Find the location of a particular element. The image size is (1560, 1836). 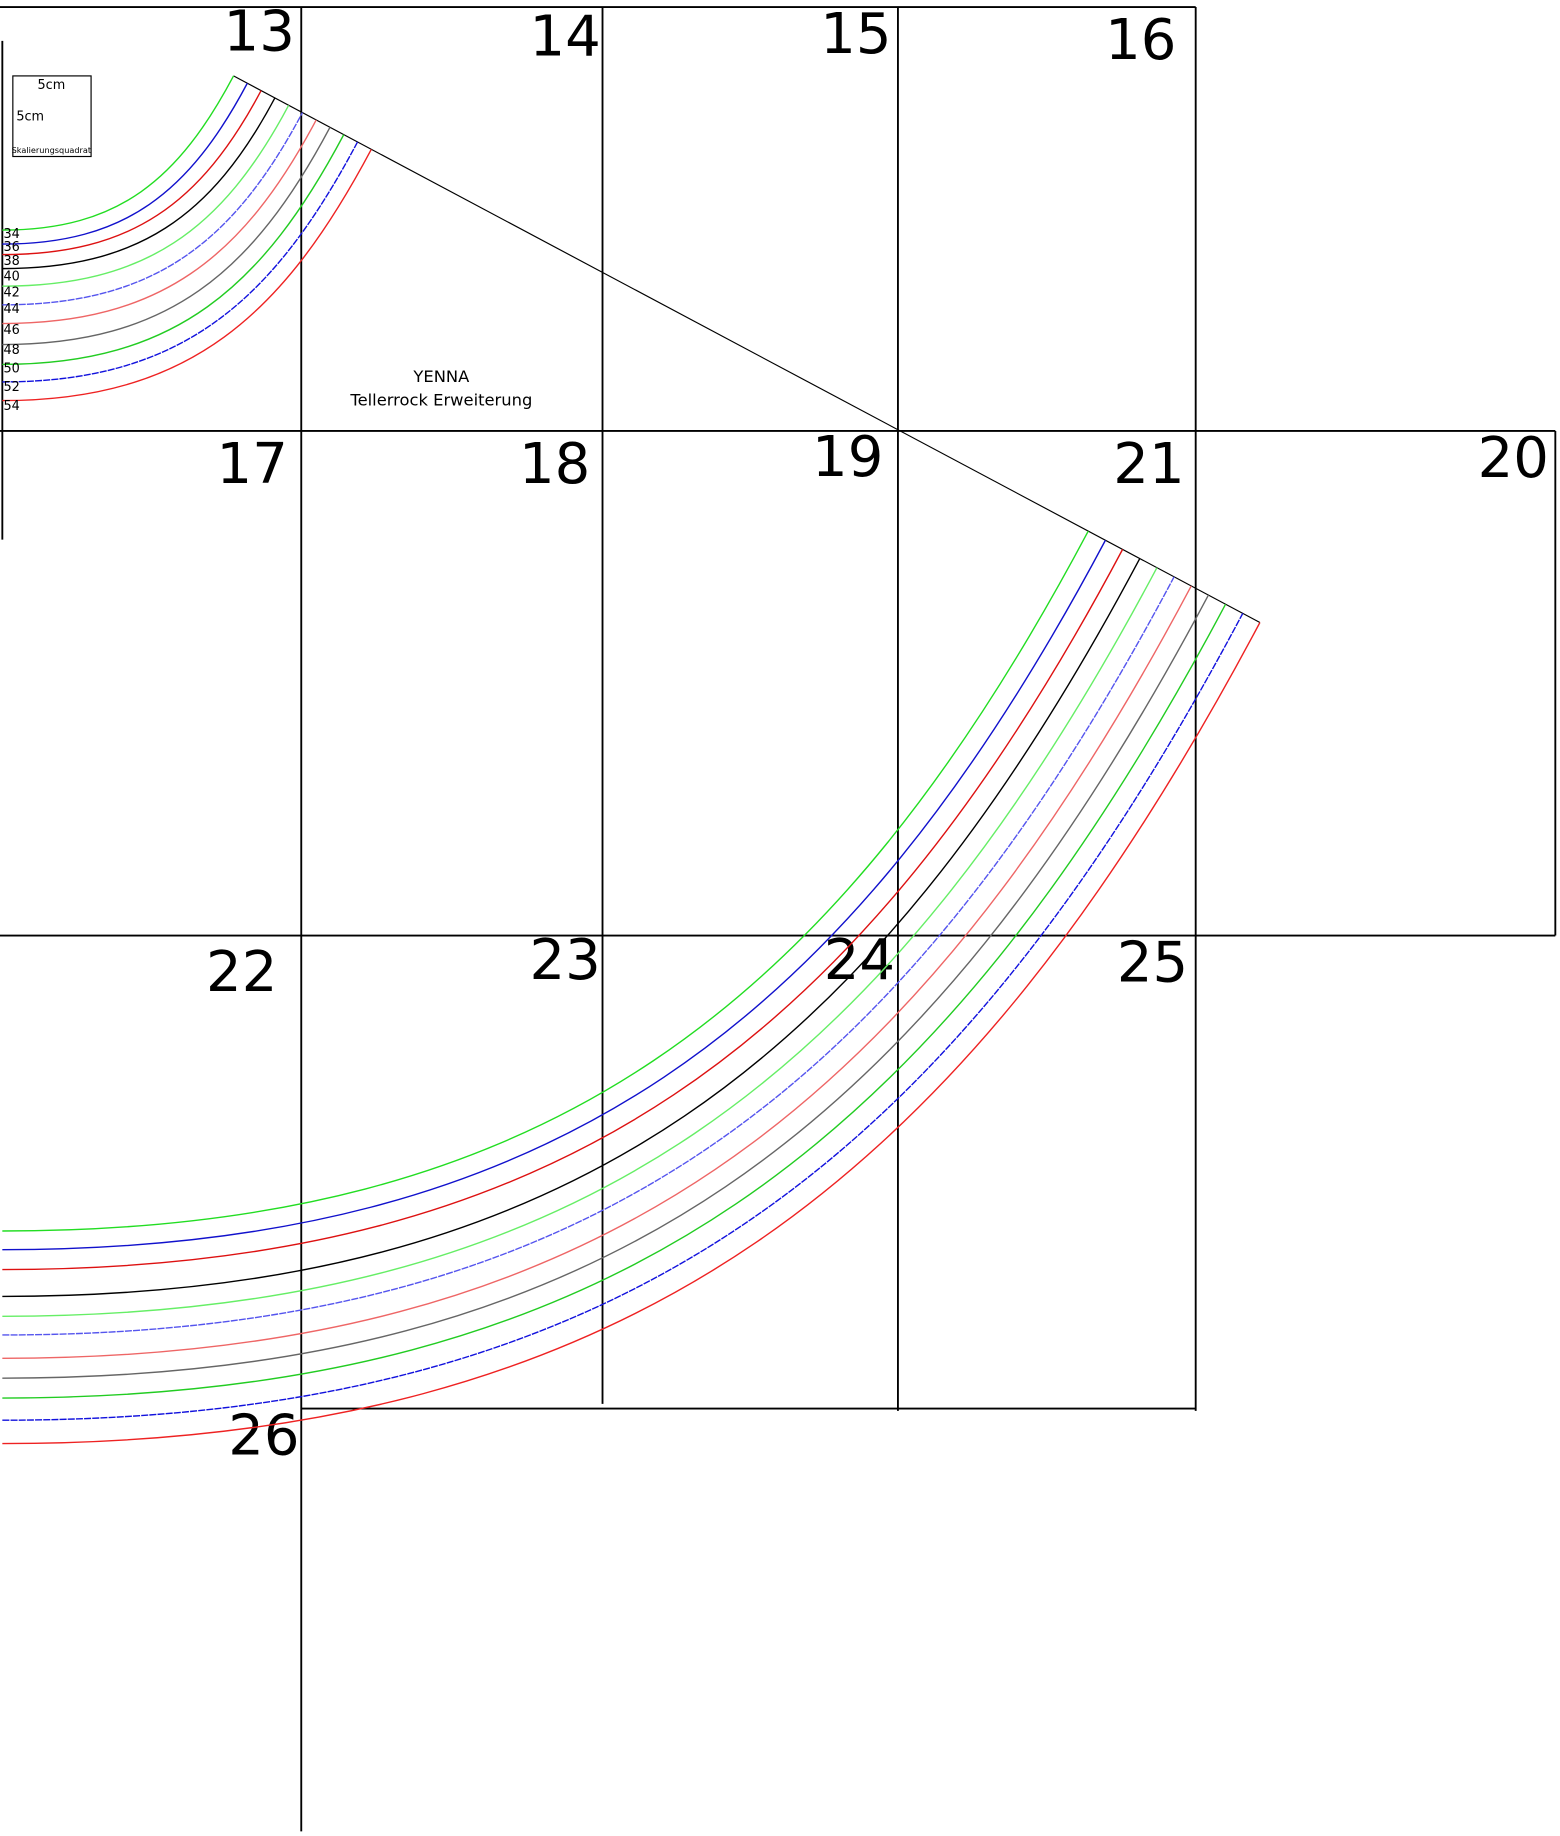

page-number: 23 is located at coordinates (564, 960).